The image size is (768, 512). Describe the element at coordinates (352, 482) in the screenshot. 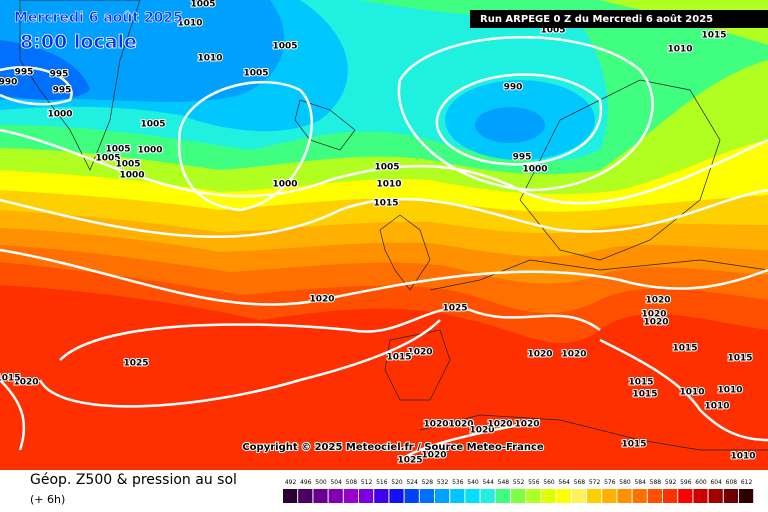

I see `scale-label: 508` at that location.